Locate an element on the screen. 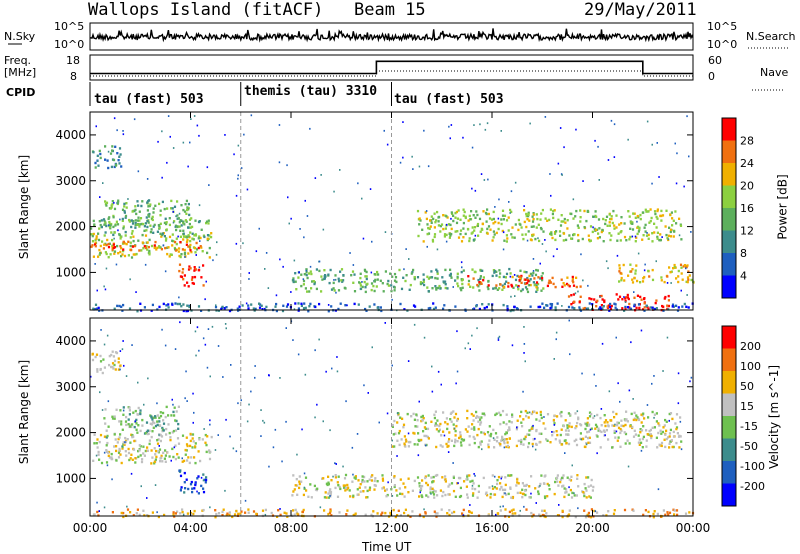  frequency-panel is located at coordinates (399, 67).